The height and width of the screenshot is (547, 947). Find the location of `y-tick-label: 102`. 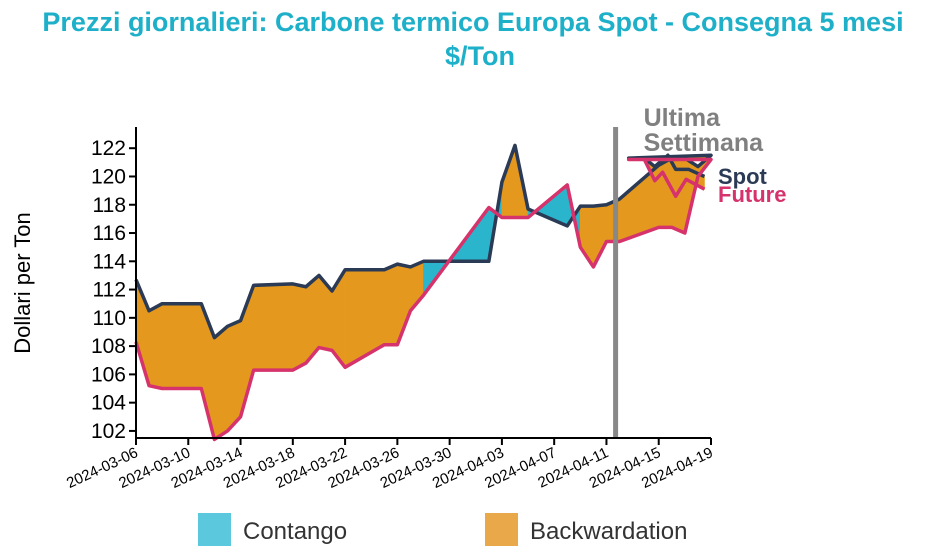

y-tick-label: 102 is located at coordinates (108, 431).